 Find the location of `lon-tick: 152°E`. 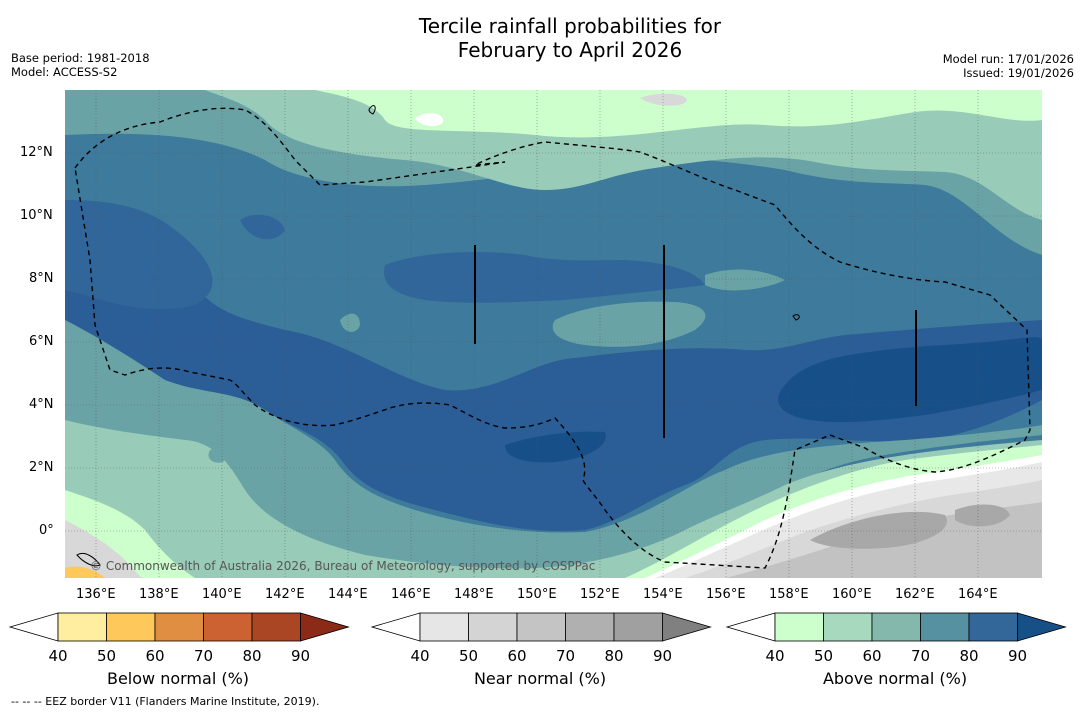

lon-tick: 152°E is located at coordinates (600, 594).